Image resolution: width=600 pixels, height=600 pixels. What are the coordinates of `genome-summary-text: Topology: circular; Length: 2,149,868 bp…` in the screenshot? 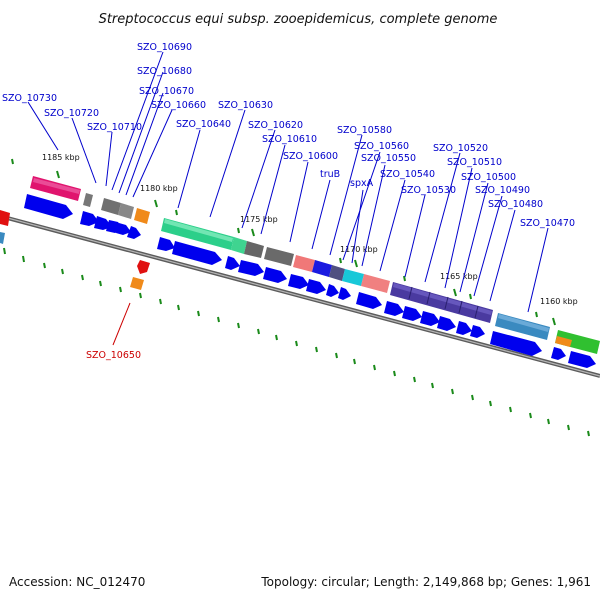 It's located at (425, 582).